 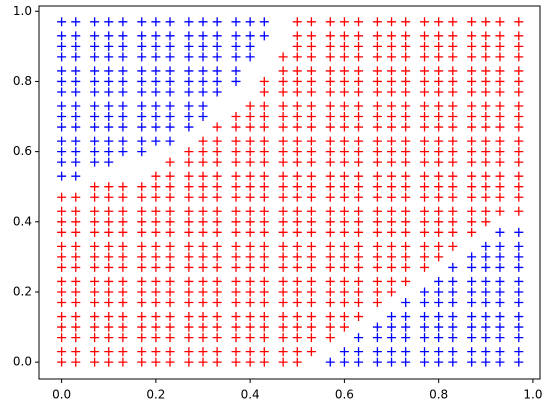 I want to click on x-tick-label: 1.0, so click(x=532, y=395).